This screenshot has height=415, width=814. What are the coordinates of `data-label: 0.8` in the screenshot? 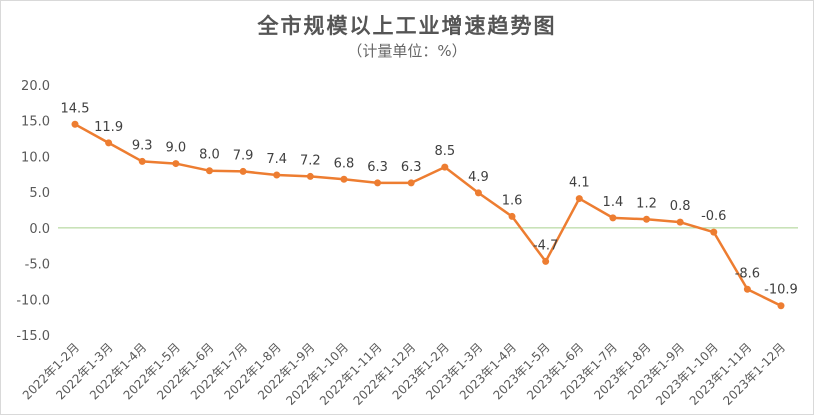 It's located at (680, 206).